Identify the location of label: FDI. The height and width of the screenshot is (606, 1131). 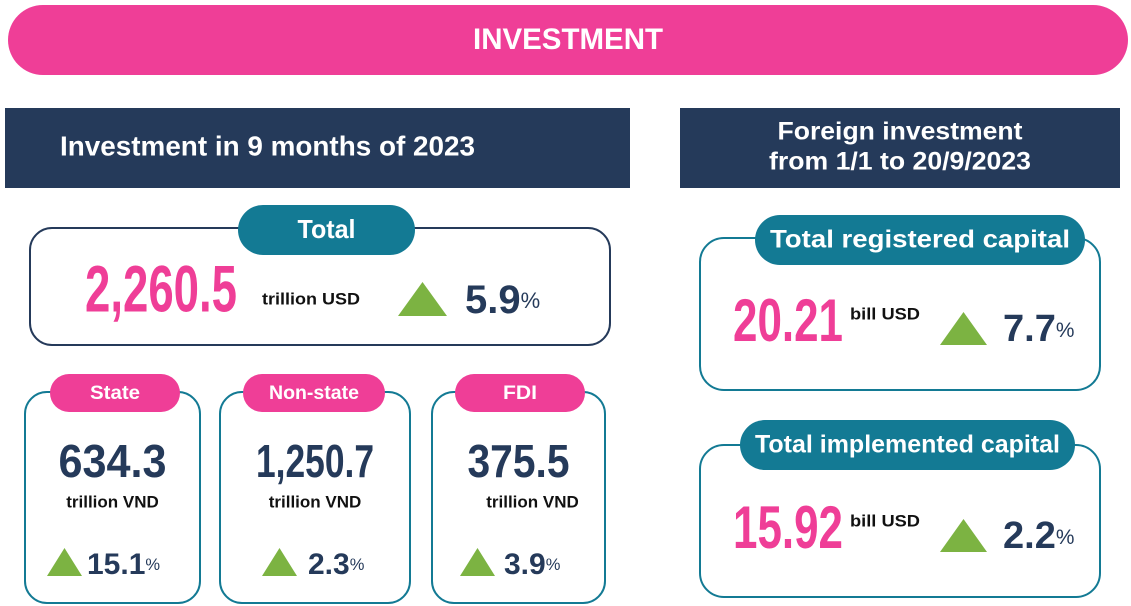
(520, 393).